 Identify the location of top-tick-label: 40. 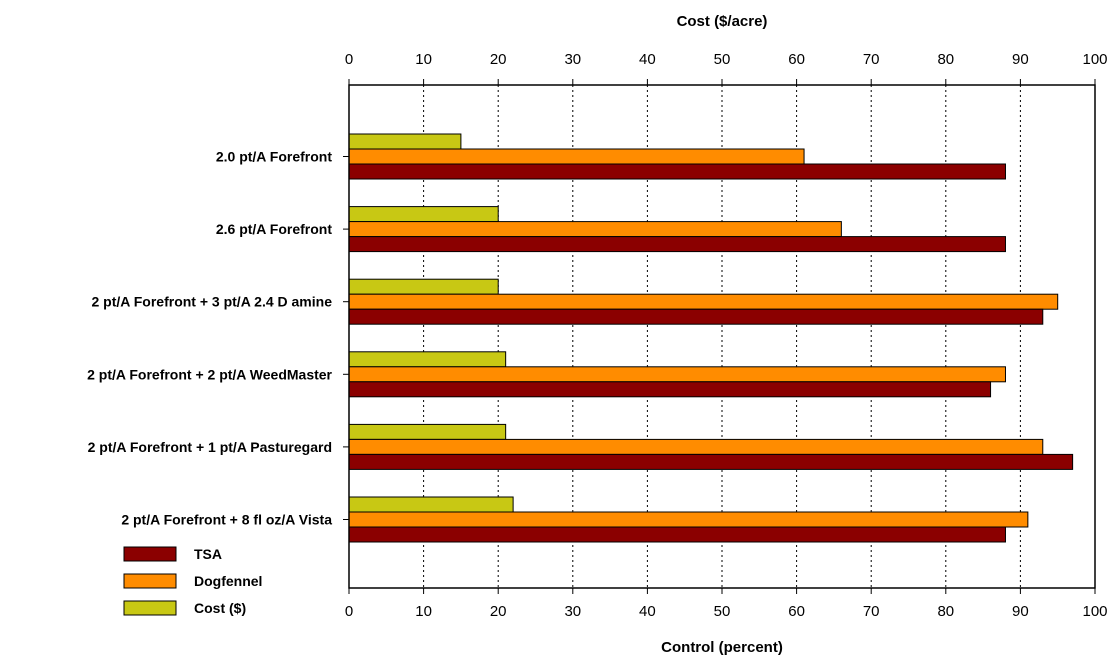
(647, 59).